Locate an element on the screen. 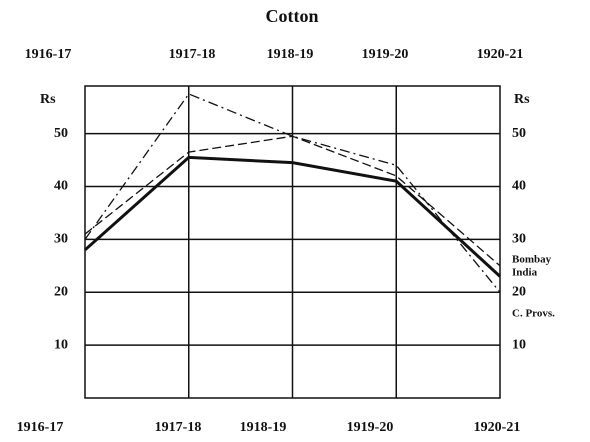 Image resolution: width=590 pixels, height=442 pixels. y-axis-label: Rs is located at coordinates (48, 99).